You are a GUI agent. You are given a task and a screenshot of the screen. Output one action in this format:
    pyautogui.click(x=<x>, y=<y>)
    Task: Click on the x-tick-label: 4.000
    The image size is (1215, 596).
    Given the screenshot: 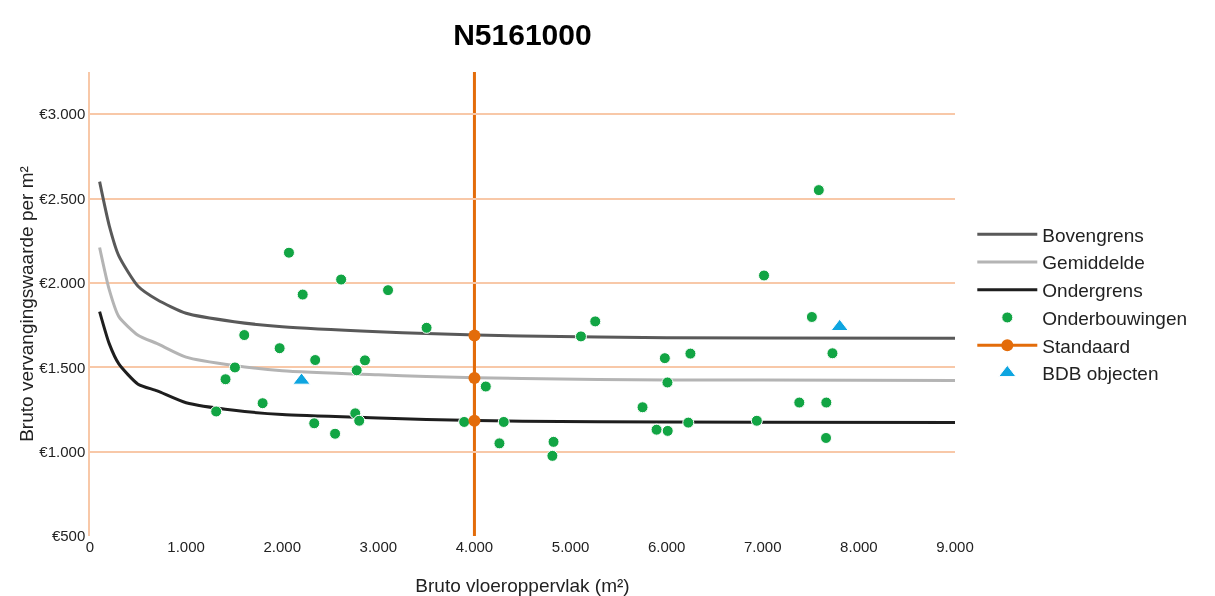 What is the action you would take?
    pyautogui.click(x=474, y=546)
    